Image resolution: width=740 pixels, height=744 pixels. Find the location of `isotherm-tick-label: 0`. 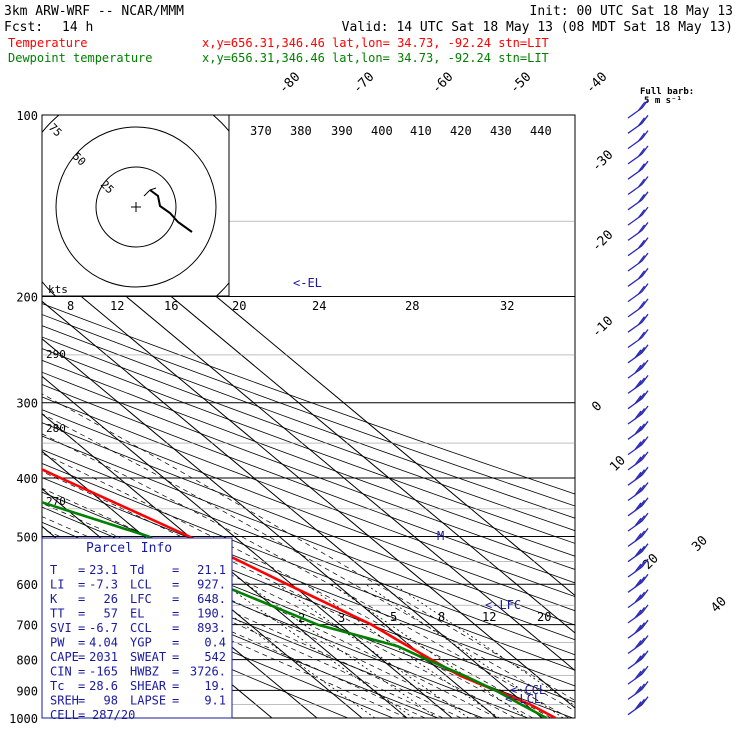

isotherm-tick-label: 0 is located at coordinates (597, 407).